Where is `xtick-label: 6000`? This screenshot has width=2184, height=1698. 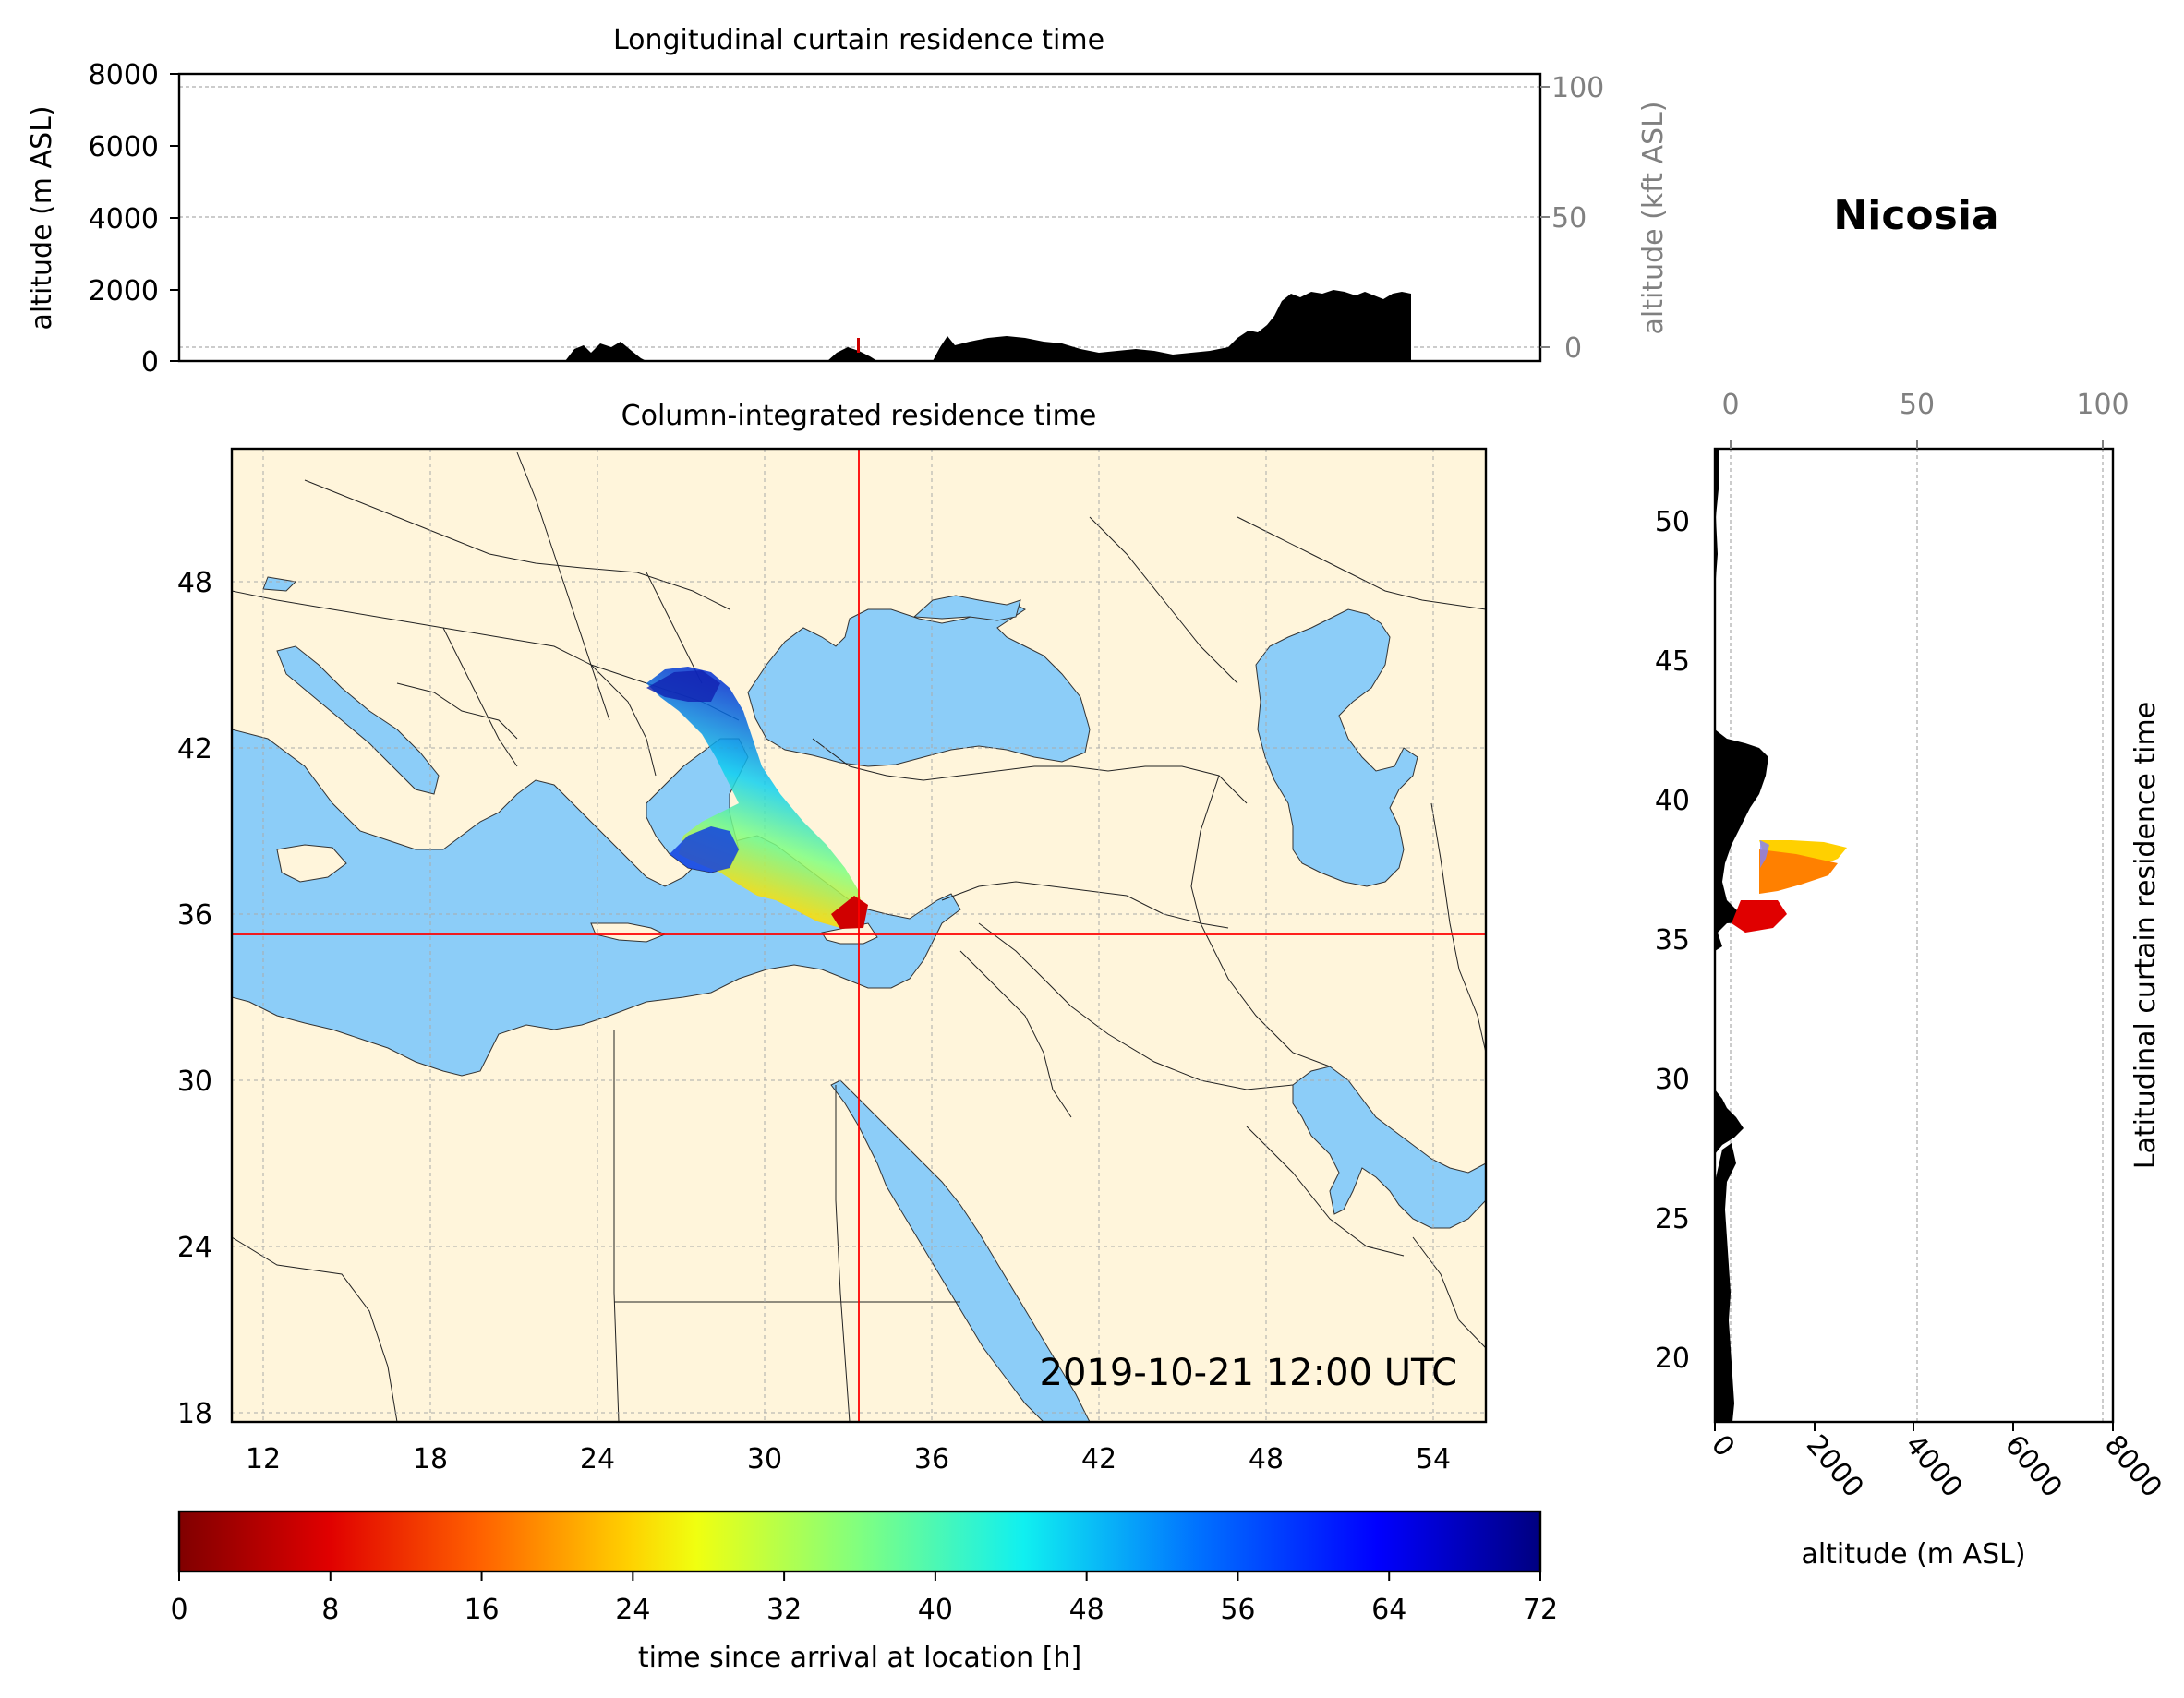
xtick-label: 6000 is located at coordinates (2033, 1466).